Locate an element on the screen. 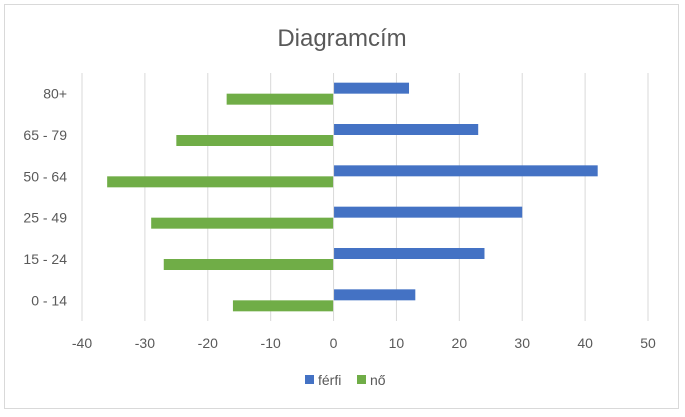  legend-label: nő is located at coordinates (378, 380).